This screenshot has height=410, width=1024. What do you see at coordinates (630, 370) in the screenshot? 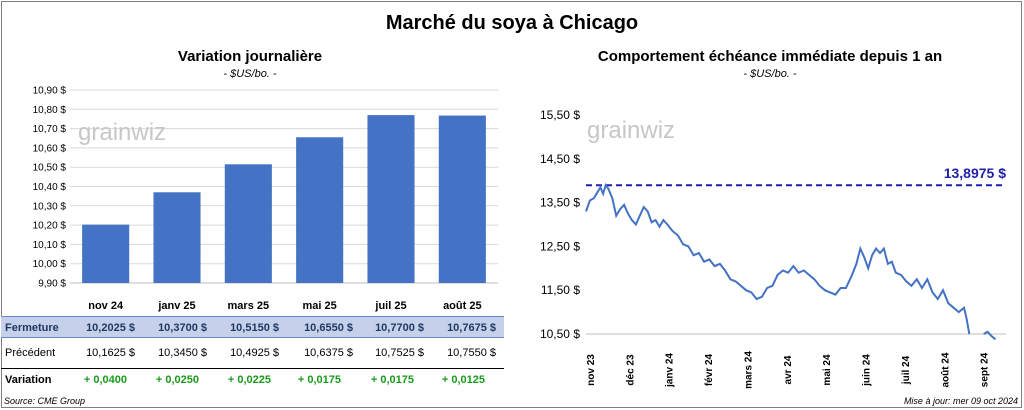
I see `x-tick-label: déc 23` at bounding box center [630, 370].